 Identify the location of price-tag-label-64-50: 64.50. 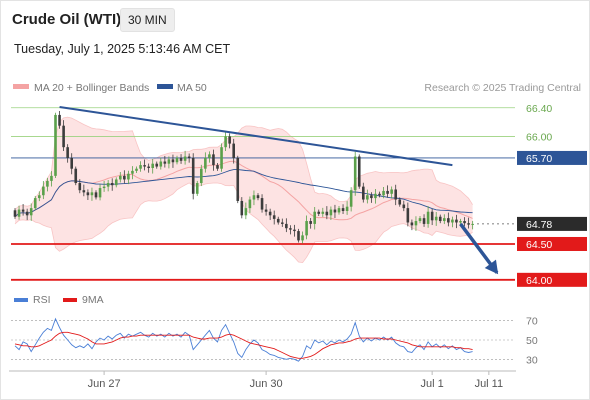
(539, 245).